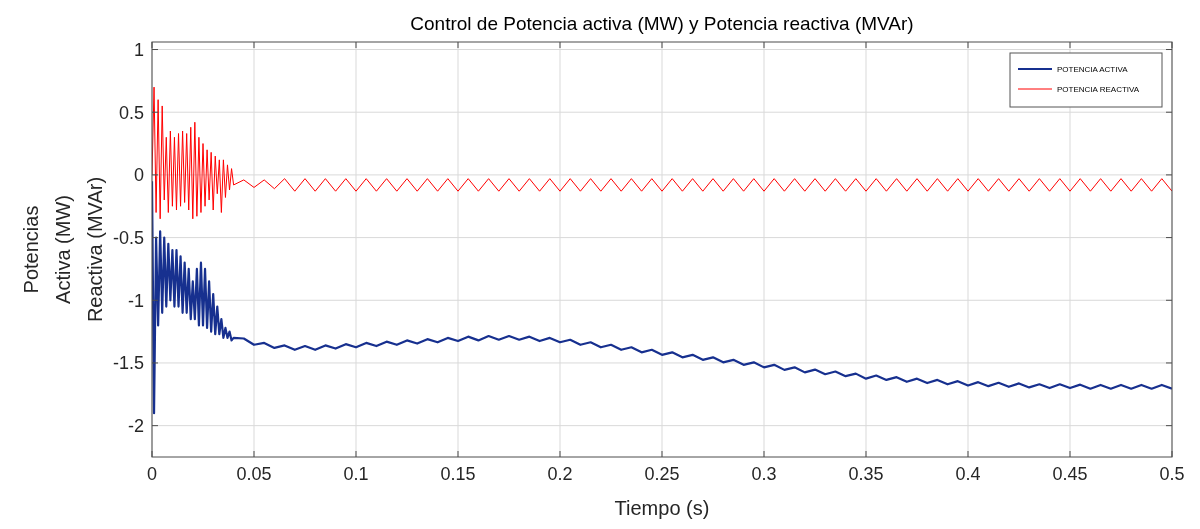 Image resolution: width=1200 pixels, height=529 pixels. Describe the element at coordinates (131, 112) in the screenshot. I see `y-tick-label: 0.5` at that location.